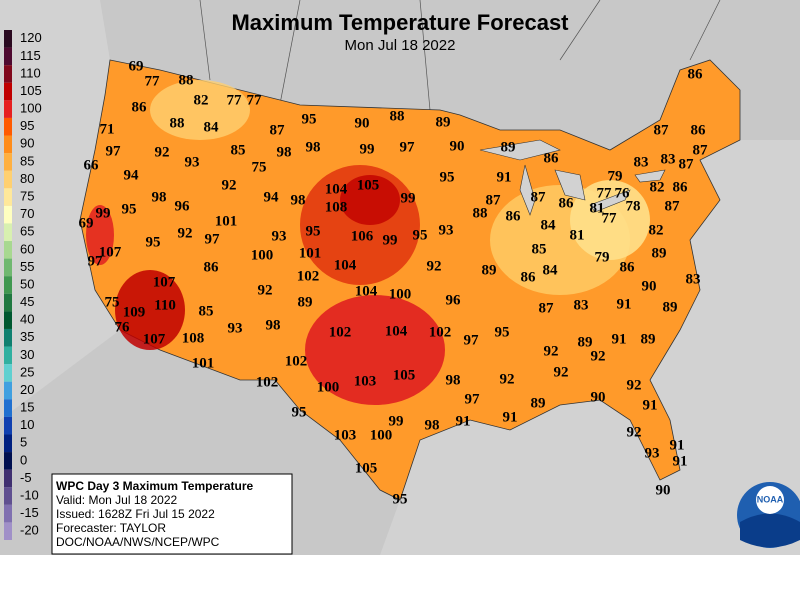 The image size is (800, 600). Describe the element at coordinates (27, 354) in the screenshot. I see `legend-label: 30` at that location.